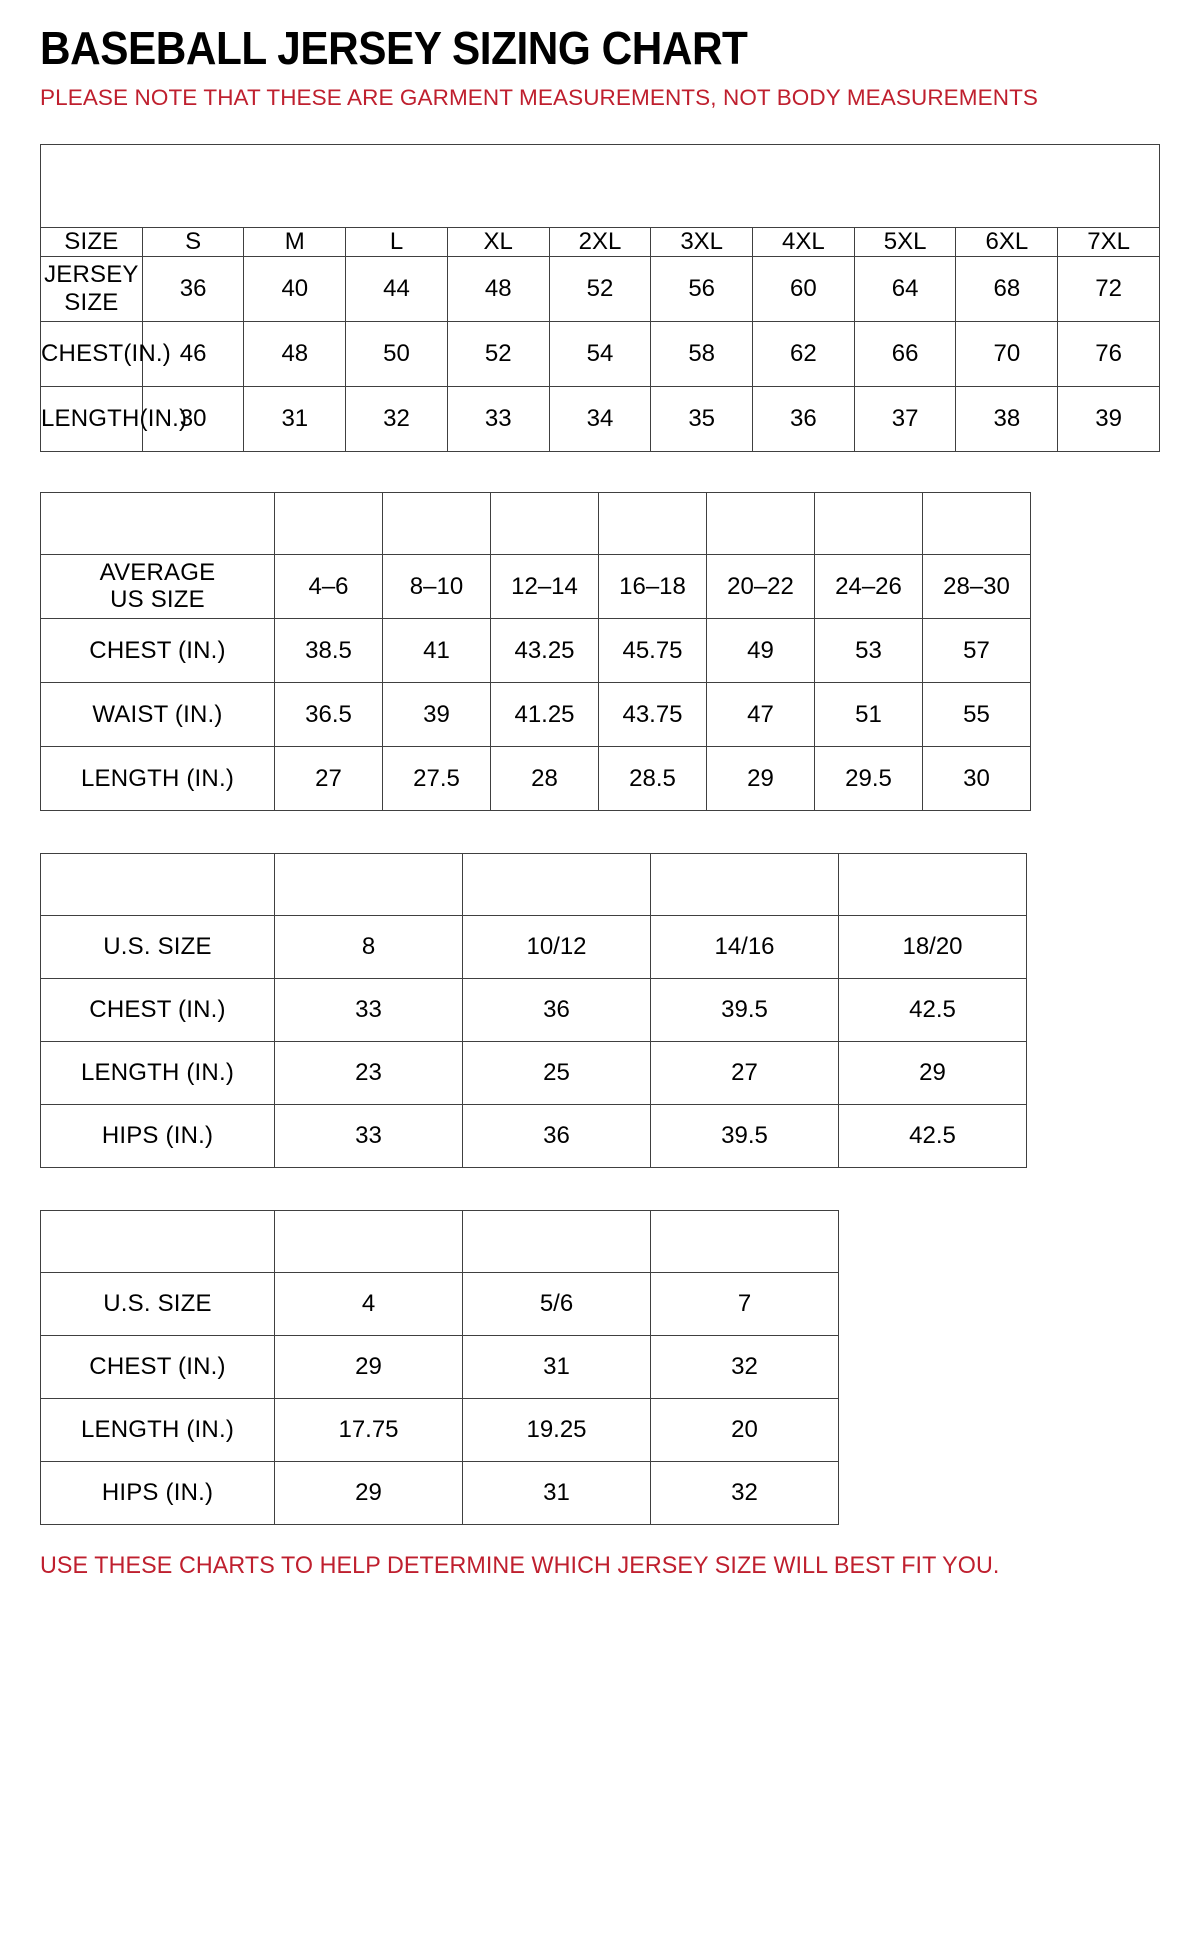 Image resolution: width=1200 pixels, height=1942 pixels. What do you see at coordinates (157, 586) in the screenshot?
I see `womens-row-label-0: AVERAGE US SIZE` at bounding box center [157, 586].